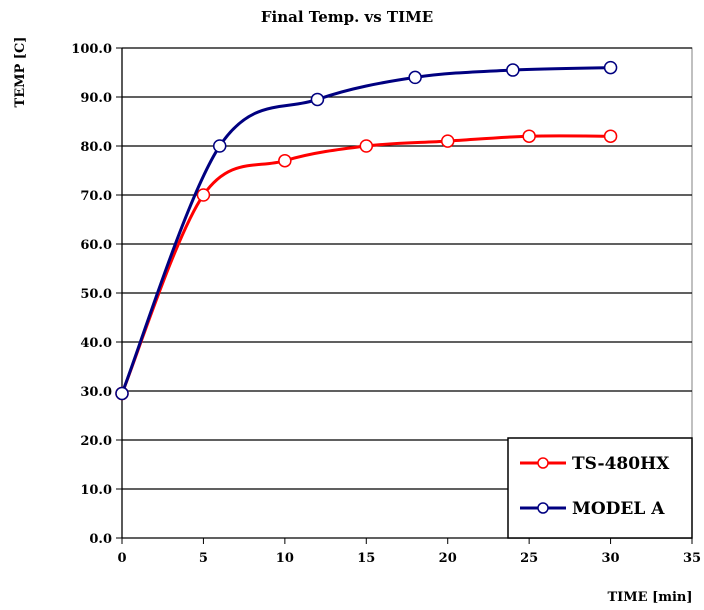 This screenshot has height=610, width=704. Describe the element at coordinates (692, 558) in the screenshot. I see `x-tick-label: 35` at that location.